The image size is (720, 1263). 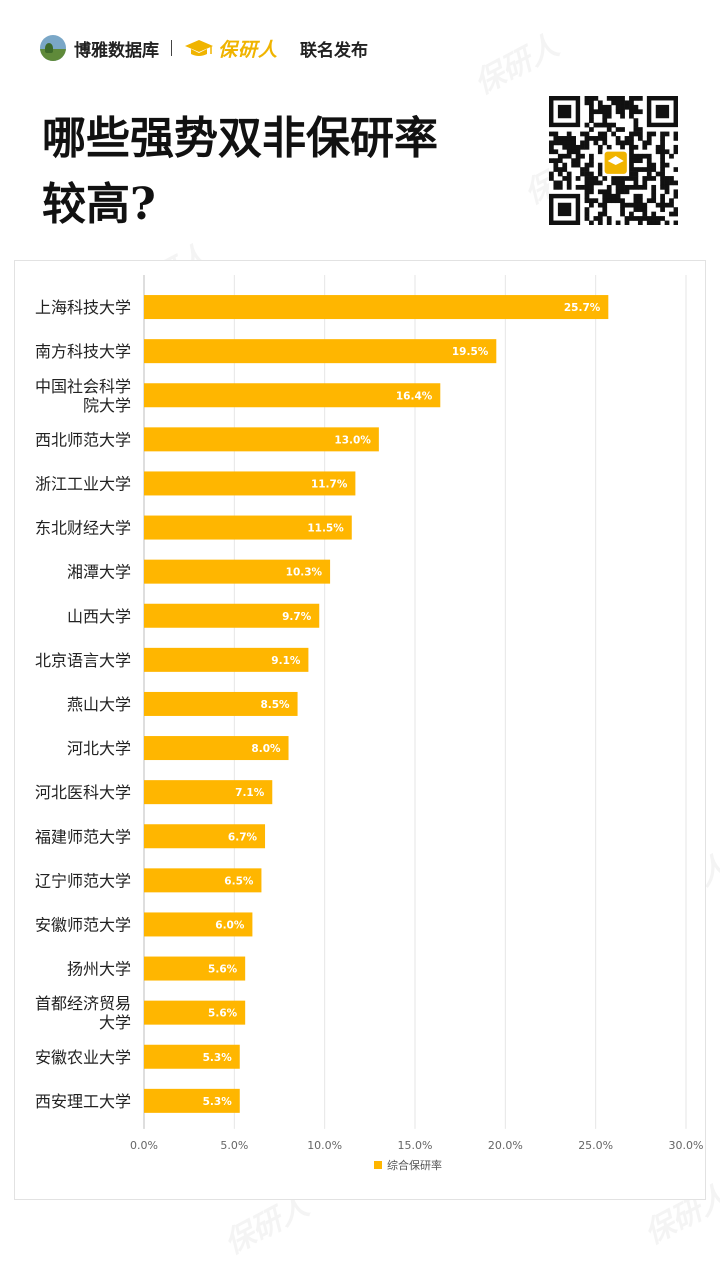 What do you see at coordinates (83, 307) in the screenshot?
I see `category-label: 上海科技大学` at bounding box center [83, 307].